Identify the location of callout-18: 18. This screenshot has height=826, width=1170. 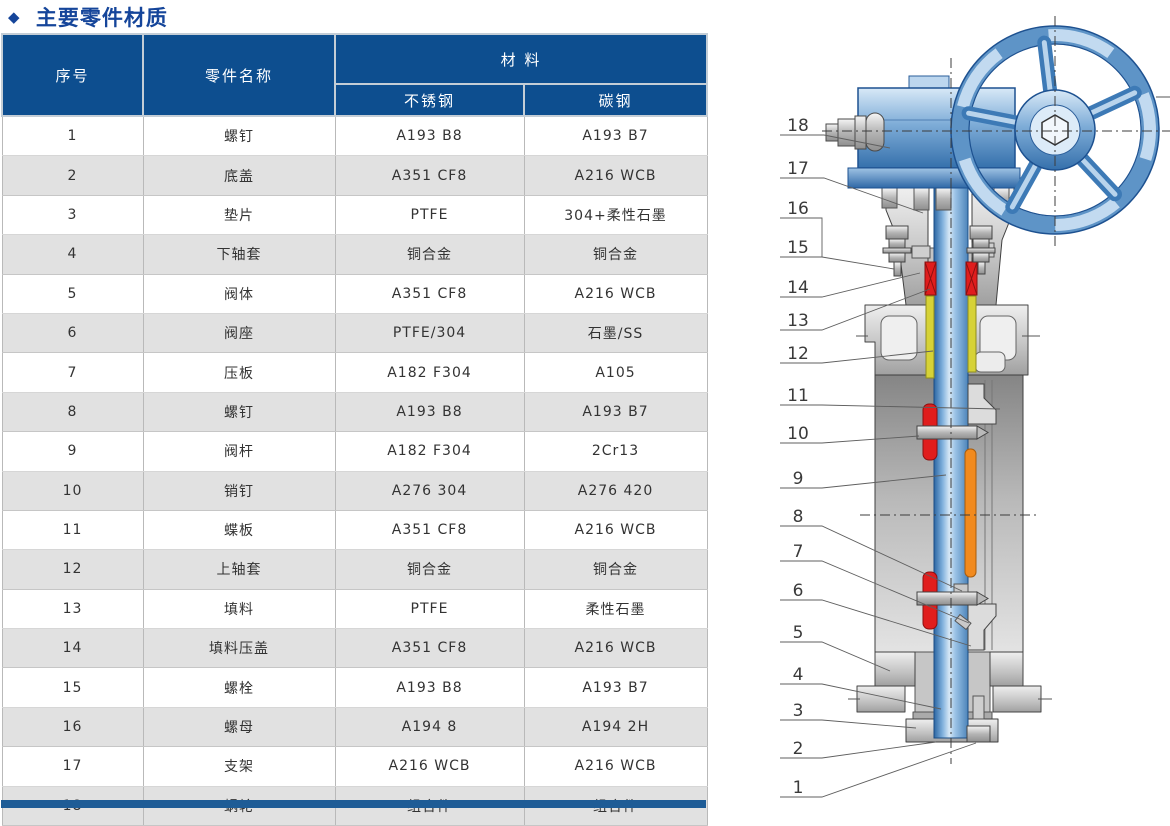
(835, 132).